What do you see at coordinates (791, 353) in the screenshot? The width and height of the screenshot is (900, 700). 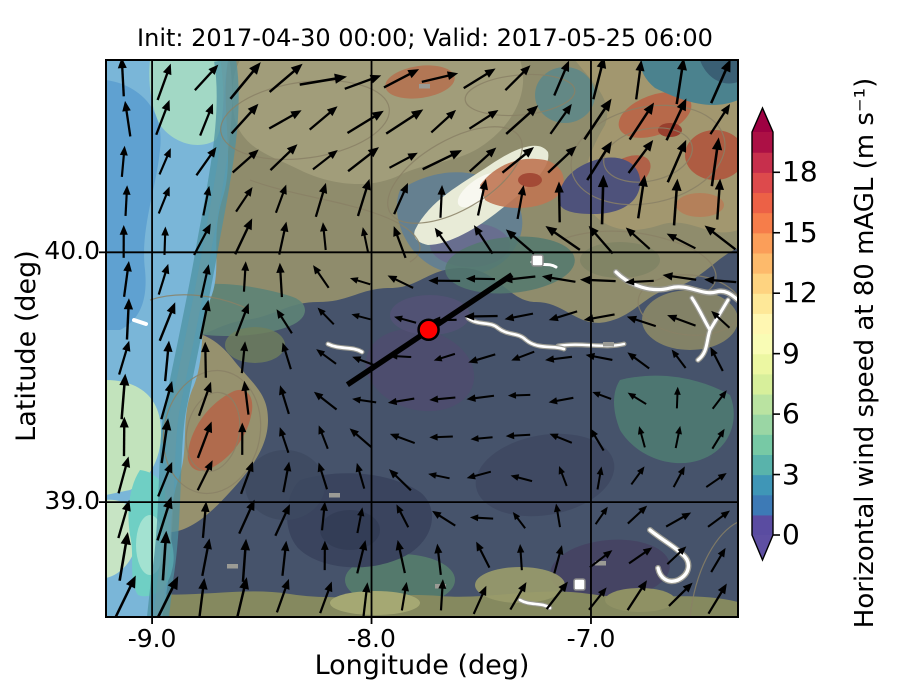 I see `colorbar-tick-label: 9` at bounding box center [791, 353].